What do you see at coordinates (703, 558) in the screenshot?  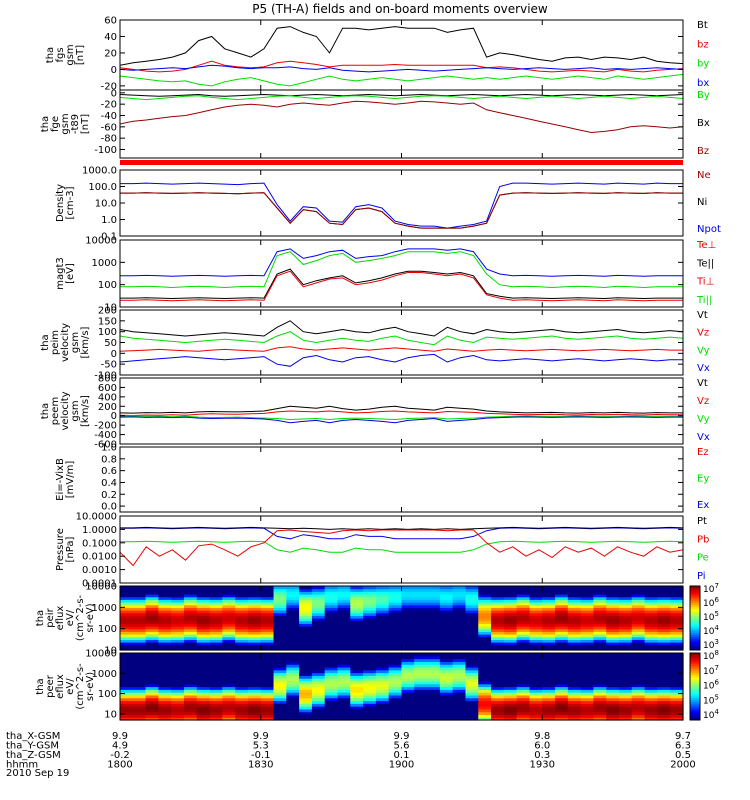 I see `legend-entry: Pe` at bounding box center [703, 558].